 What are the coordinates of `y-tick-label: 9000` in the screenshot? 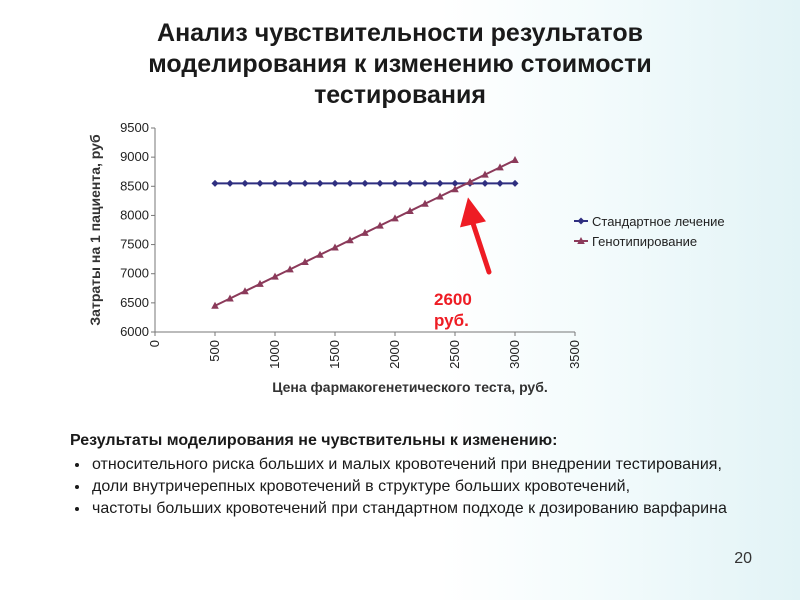 It's located at (134, 156).